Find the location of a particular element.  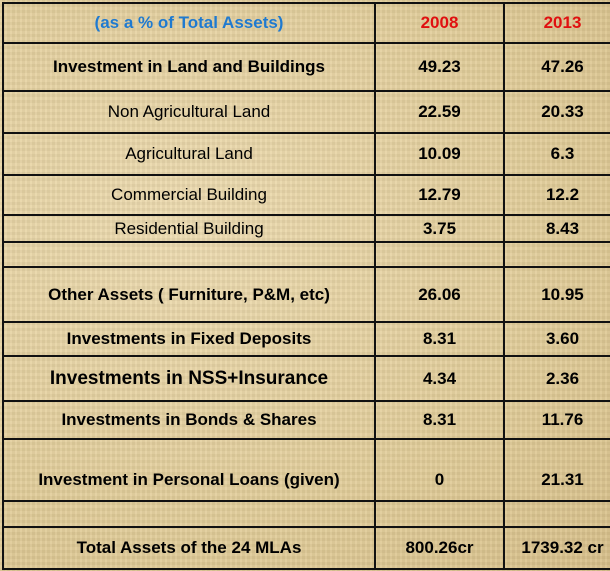

total-value-2008: 800.26cr is located at coordinates (439, 548).